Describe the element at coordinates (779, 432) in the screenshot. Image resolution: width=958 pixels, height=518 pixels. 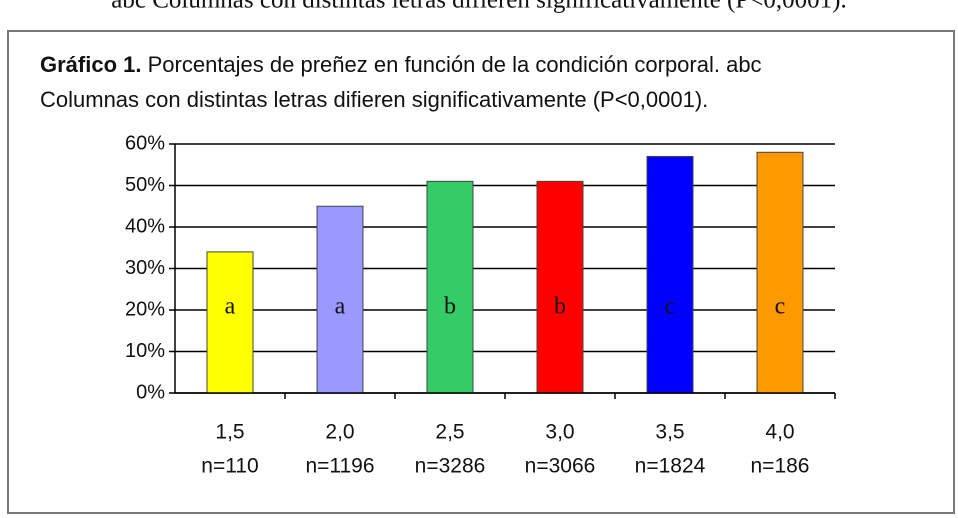
I see `x-tick-label: 4,0` at that location.